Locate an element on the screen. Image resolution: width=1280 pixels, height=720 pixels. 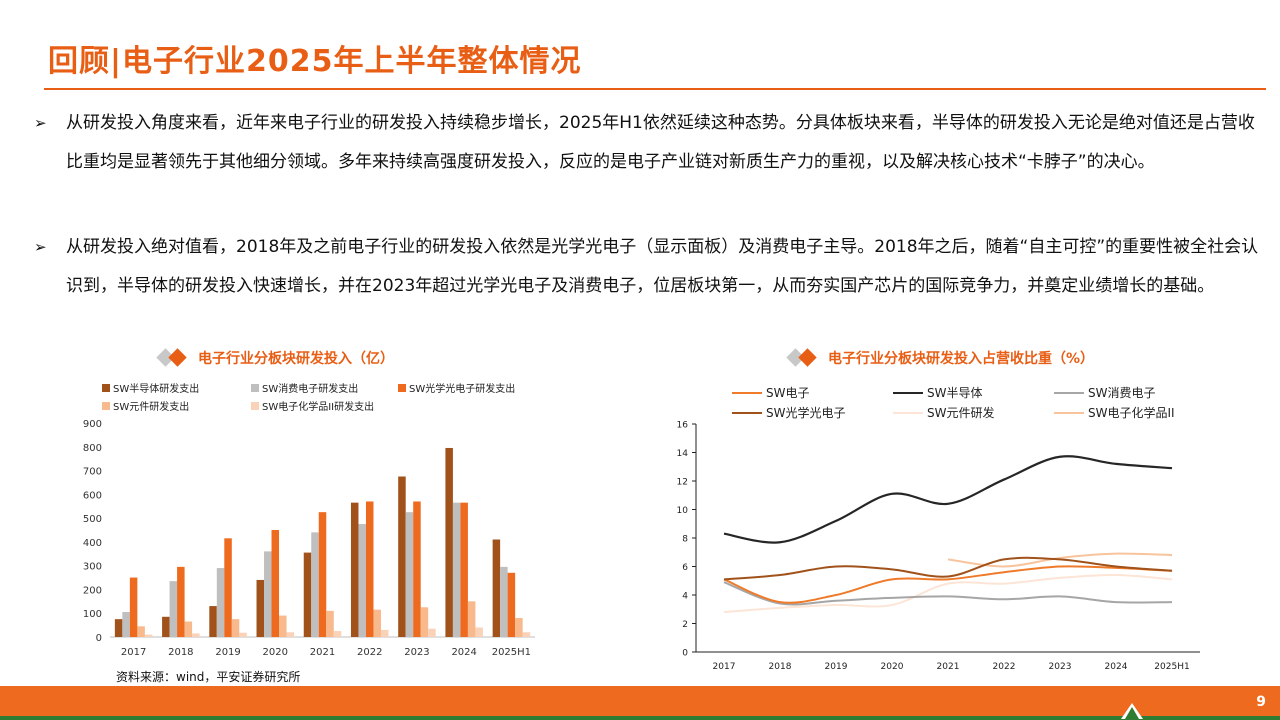
legend-label: SW半导体 is located at coordinates (955, 393).